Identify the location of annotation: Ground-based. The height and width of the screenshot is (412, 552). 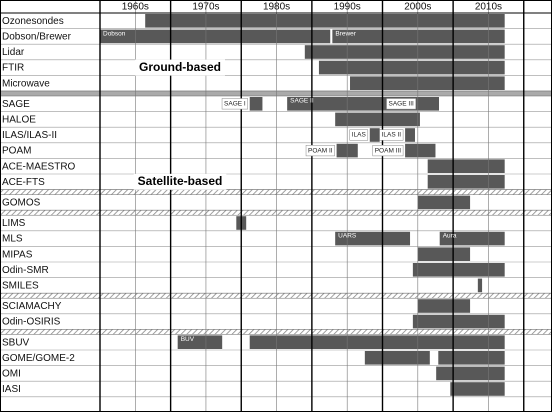
(180, 67).